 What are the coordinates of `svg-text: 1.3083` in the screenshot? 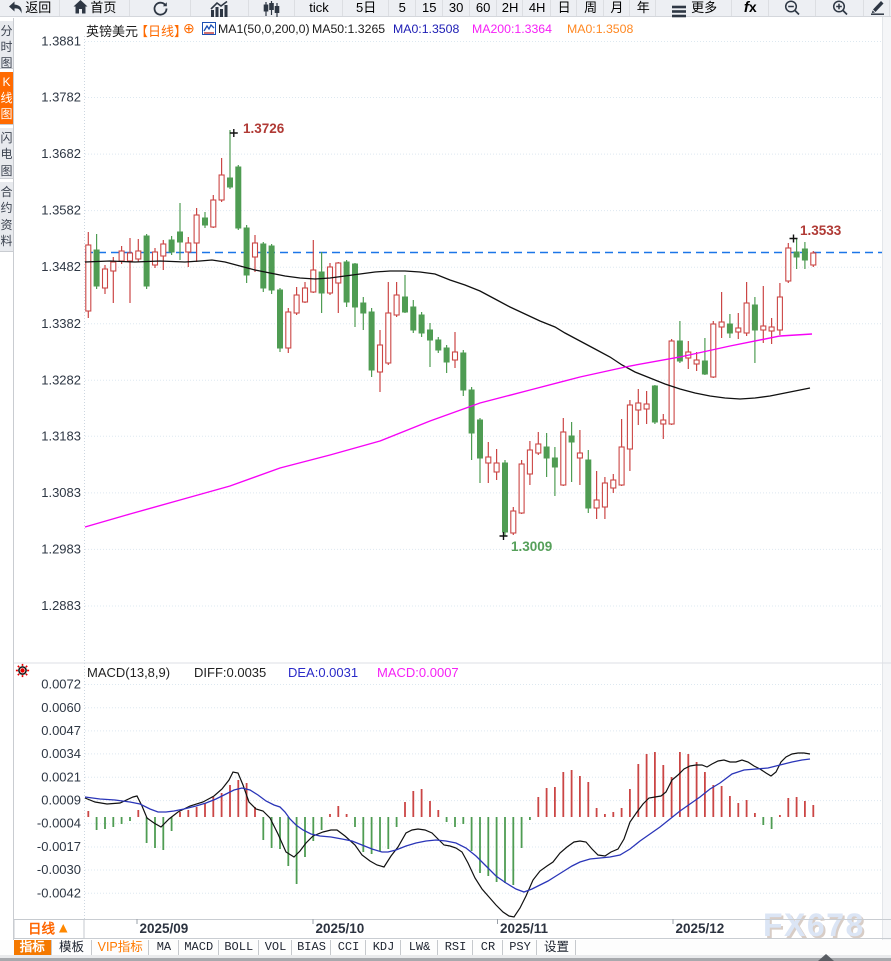 It's located at (61, 492).